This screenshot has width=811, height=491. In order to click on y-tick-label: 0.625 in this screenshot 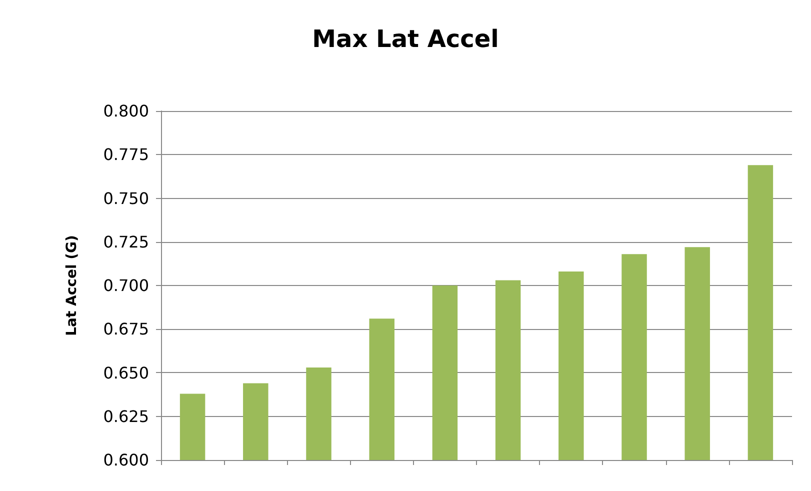, I will do `click(126, 416)`.